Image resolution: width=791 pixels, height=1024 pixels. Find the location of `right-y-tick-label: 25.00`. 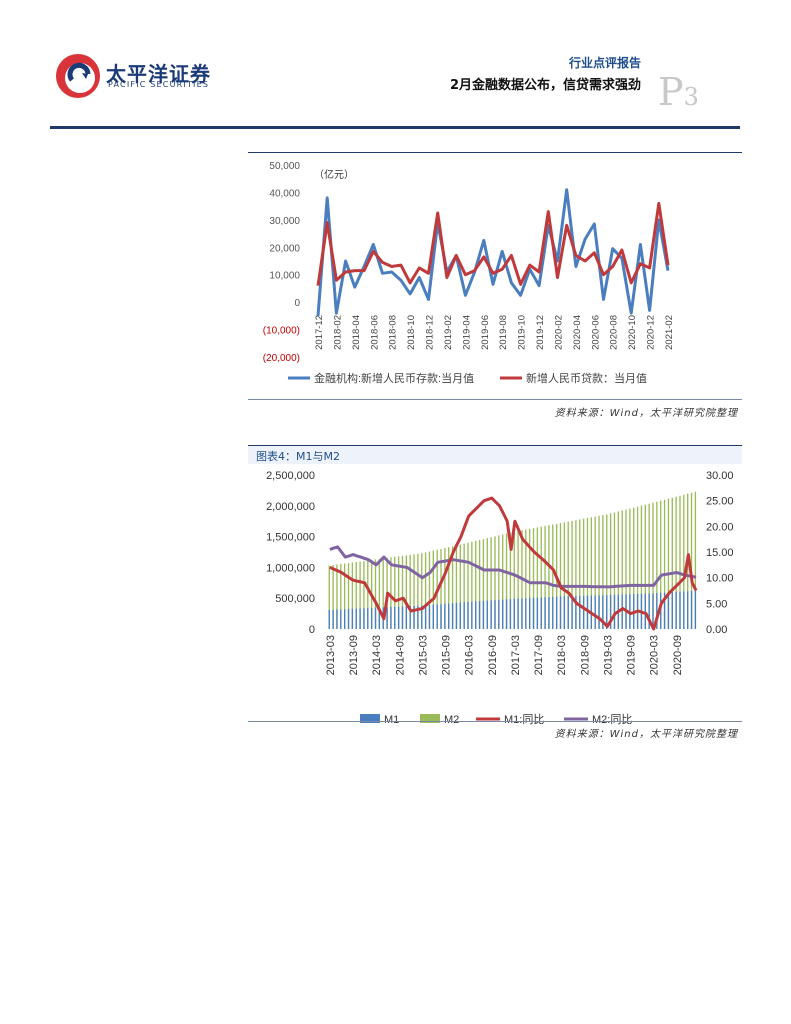

right-y-tick-label: 25.00 is located at coordinates (720, 502).